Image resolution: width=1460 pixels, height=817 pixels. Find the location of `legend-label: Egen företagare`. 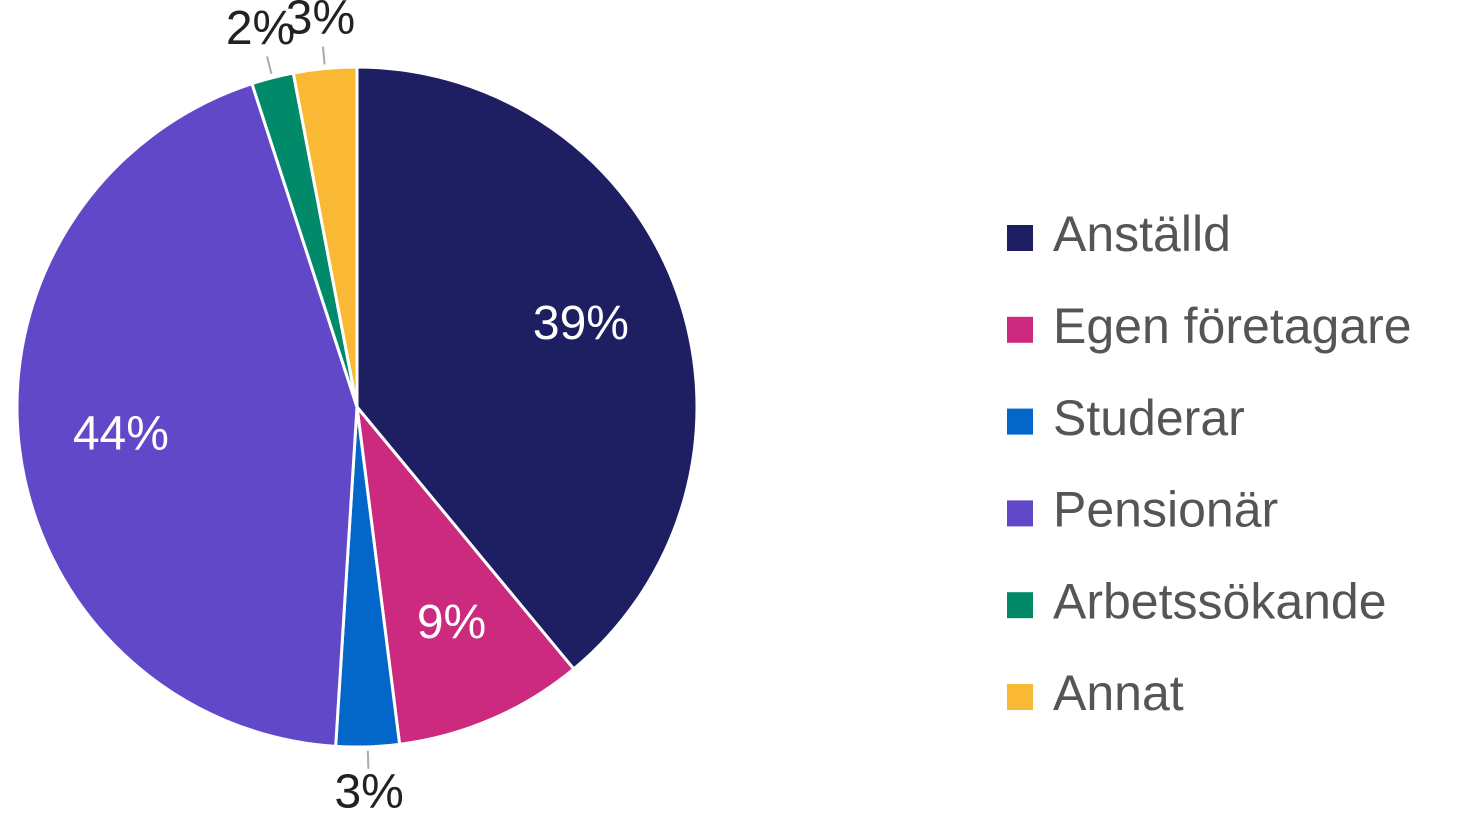

legend-label: Egen företagare is located at coordinates (1232, 326).